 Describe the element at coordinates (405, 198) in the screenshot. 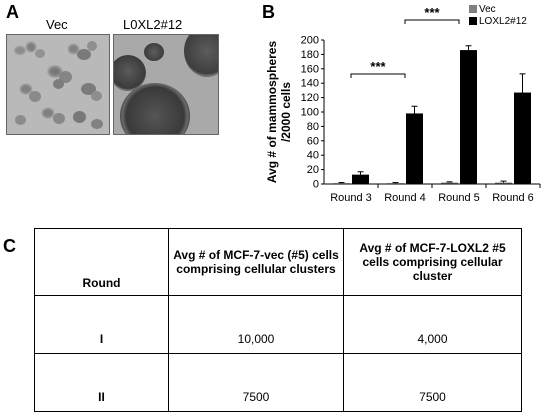

I see `x-tick-label: Round 4` at that location.